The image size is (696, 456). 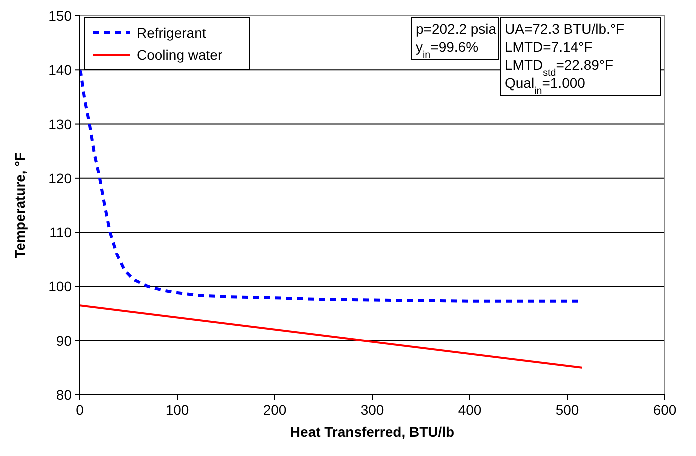 What do you see at coordinates (665, 410) in the screenshot?
I see `x-tick-label: 600` at bounding box center [665, 410].